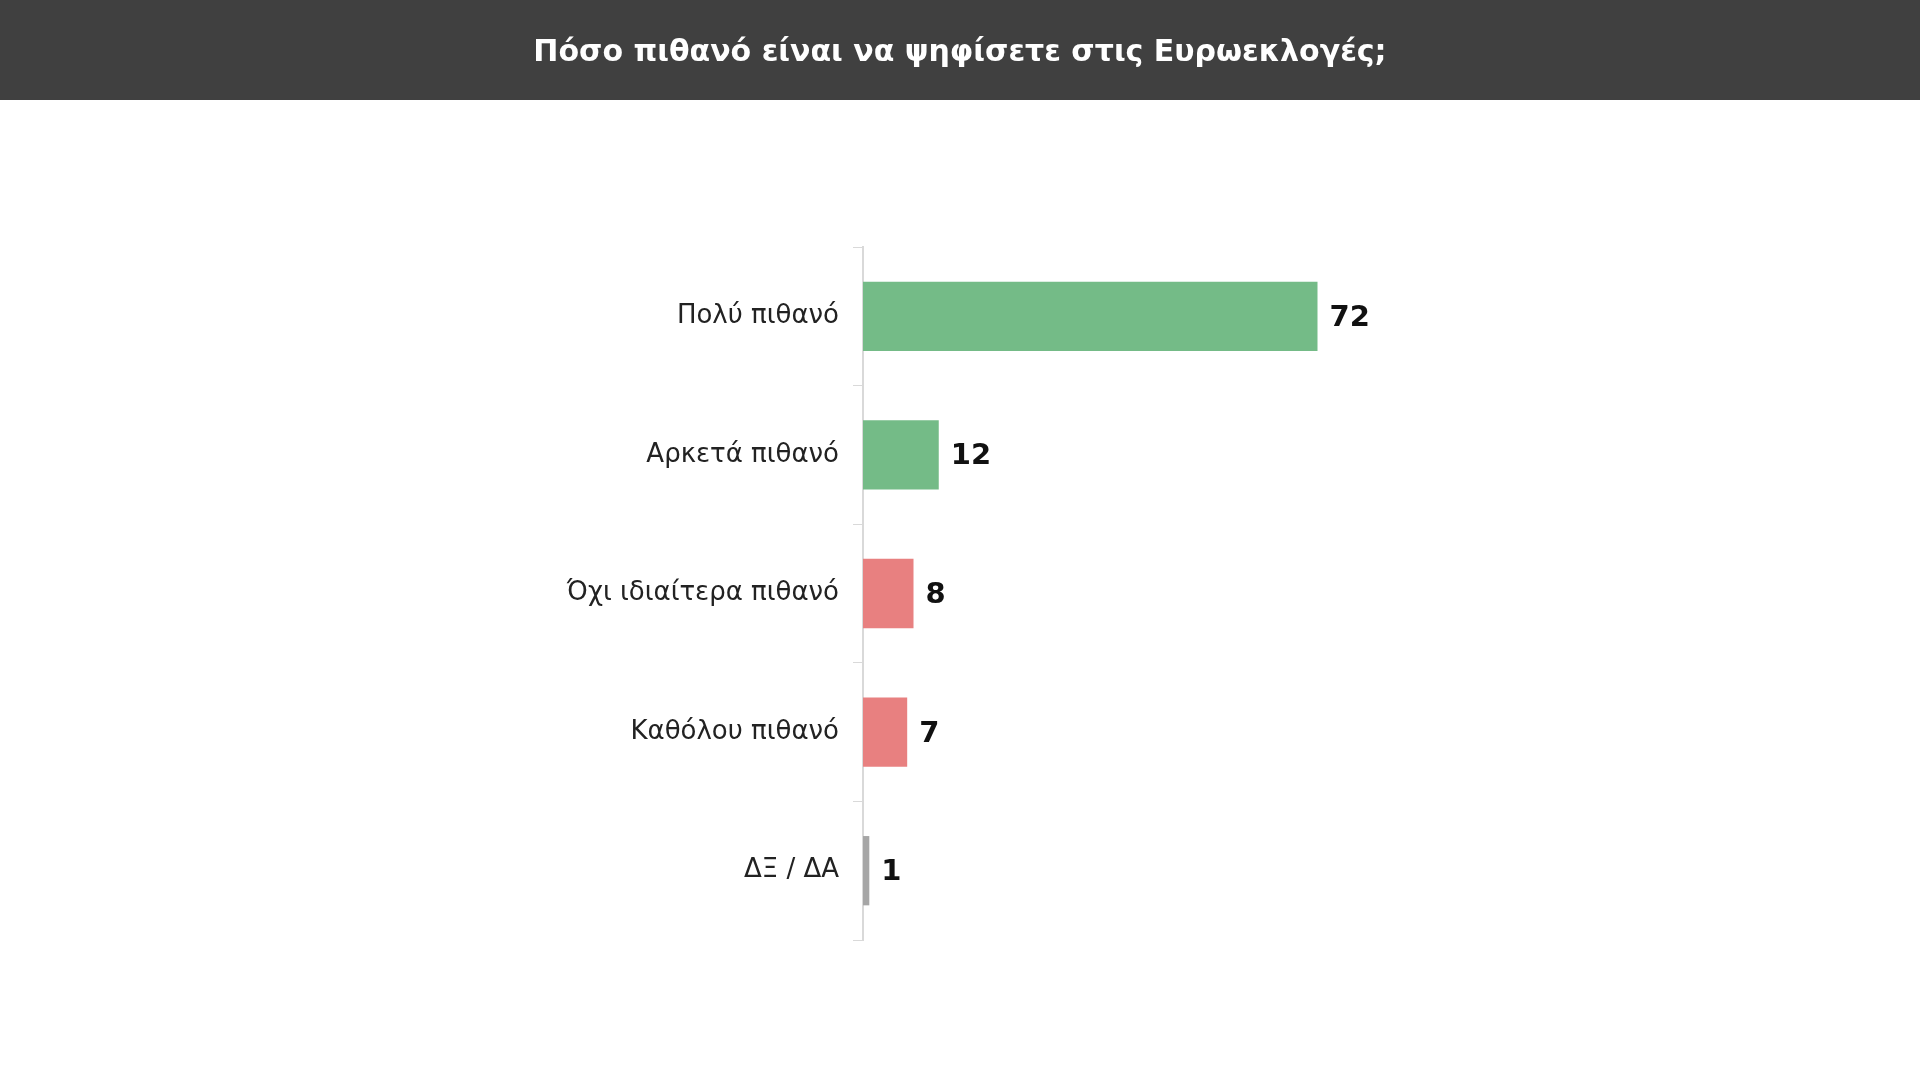  Describe the element at coordinates (734, 729) in the screenshot. I see `y-tick-label: Καθόλου πιθανό` at that location.